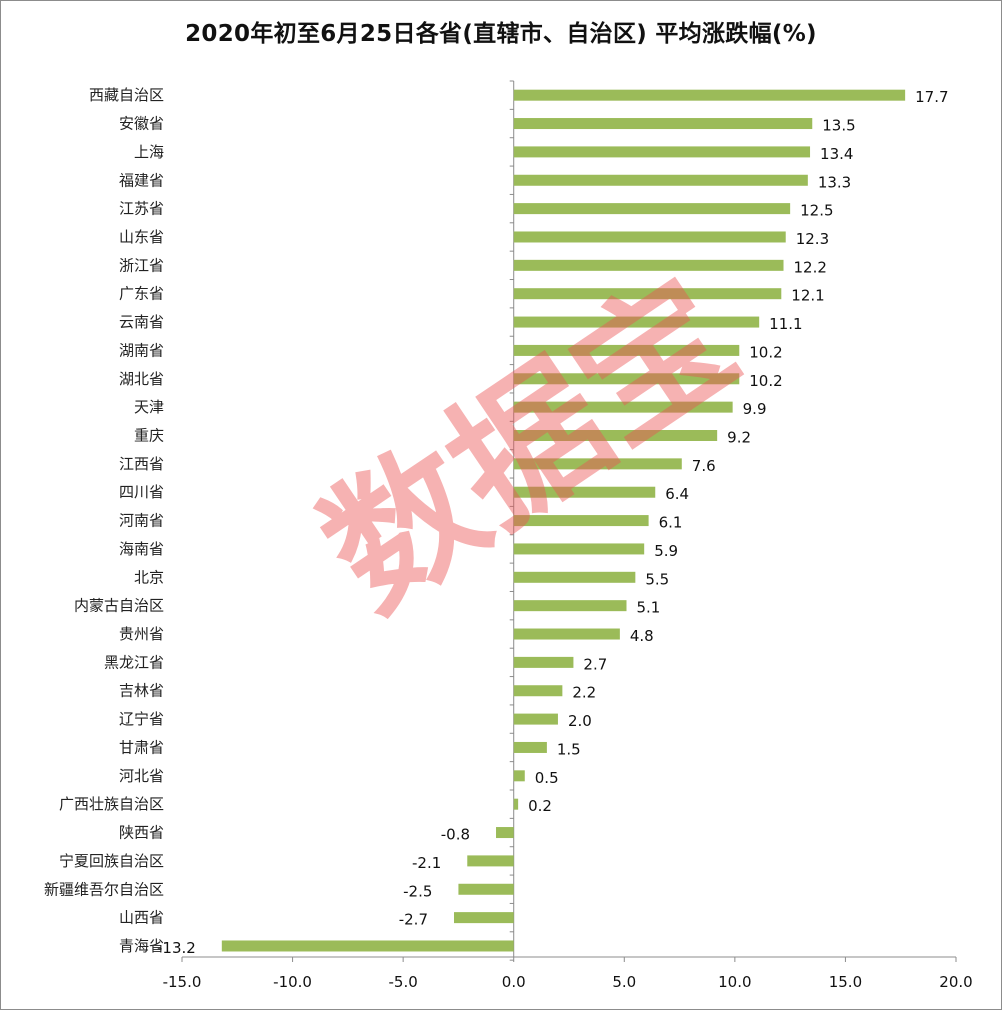  What do you see at coordinates (141, 322) in the screenshot?
I see `category-label: 云南省` at bounding box center [141, 322].